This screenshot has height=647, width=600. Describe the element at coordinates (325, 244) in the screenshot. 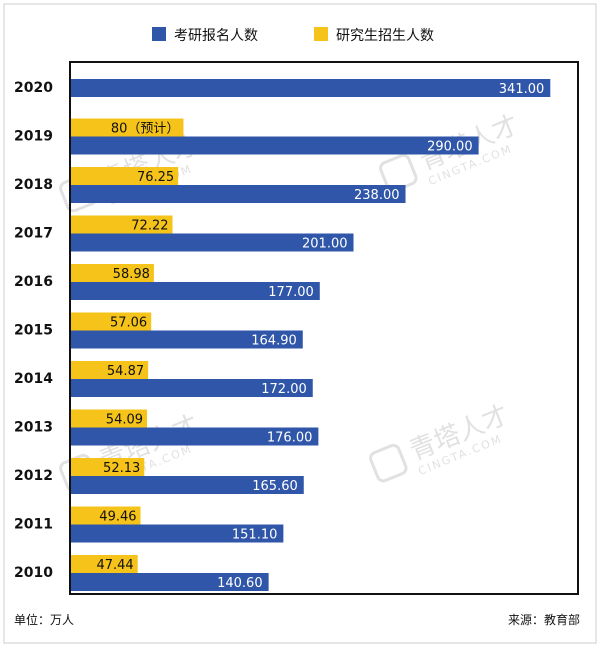

I see `bar-label-applicants: 201.00` at that location.